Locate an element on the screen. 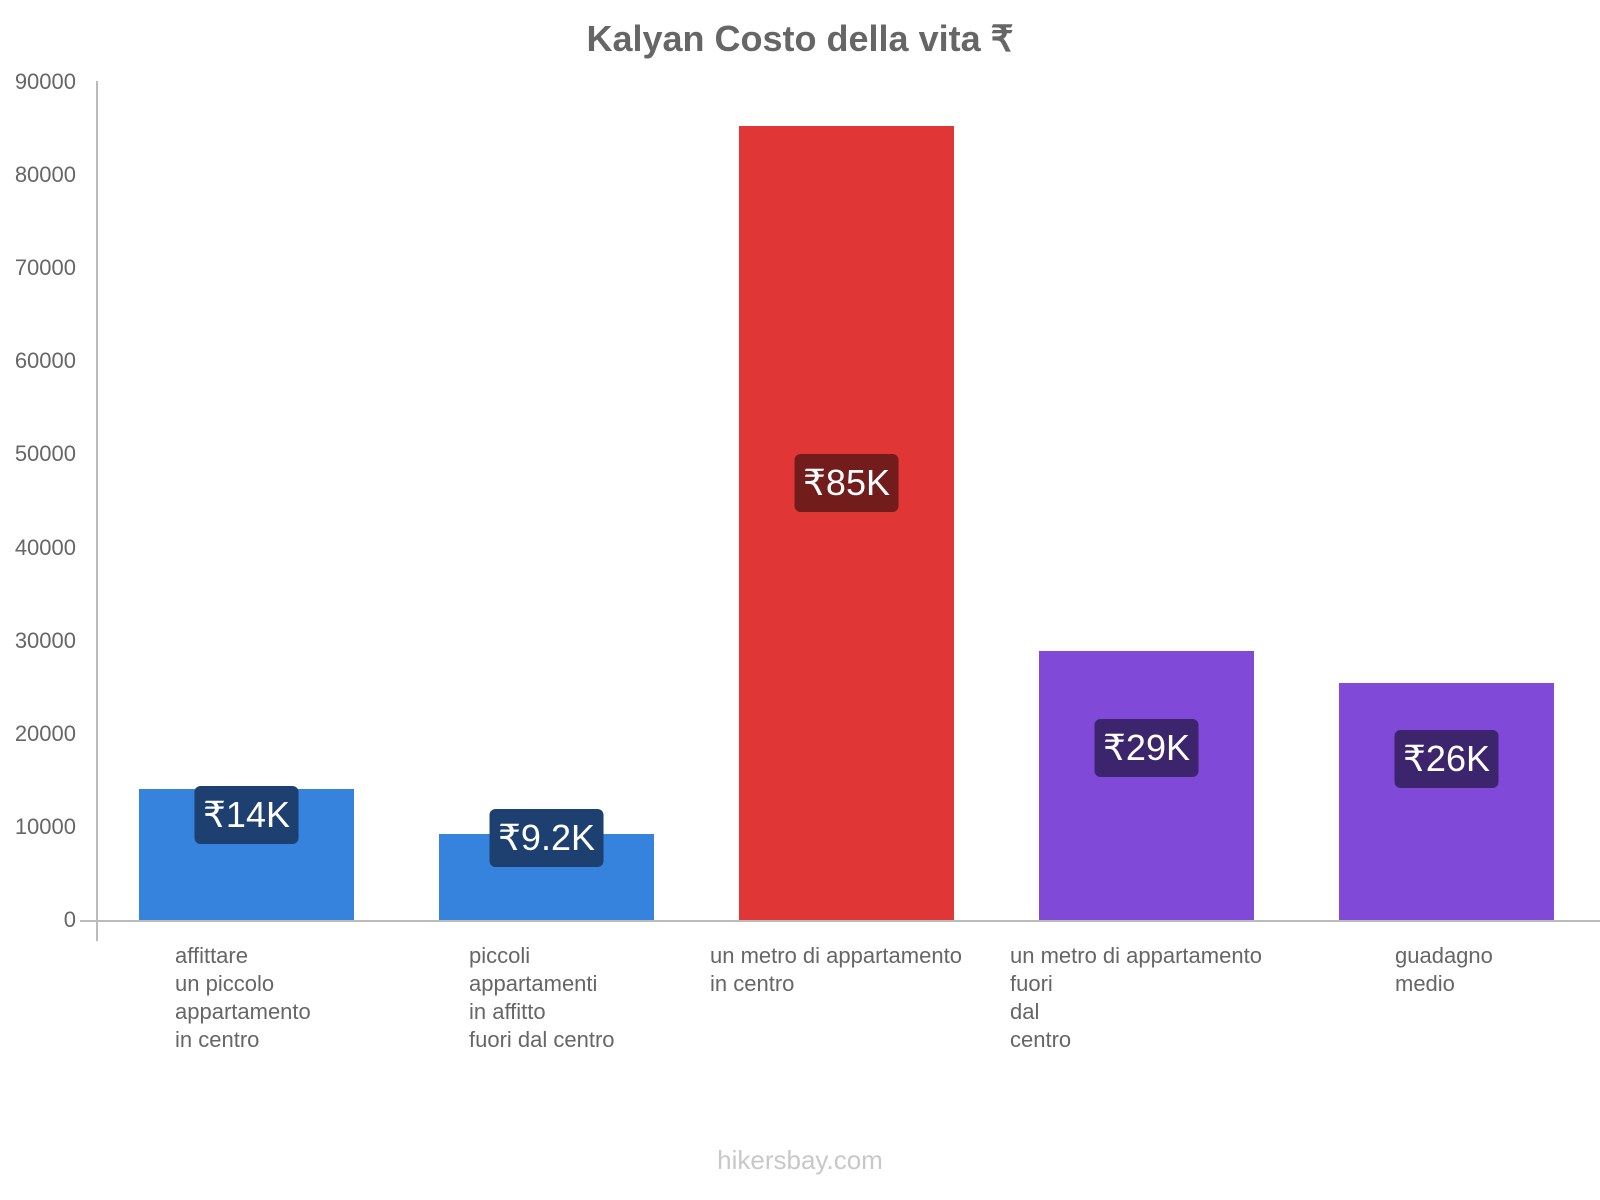  y-tick-label: 60000 is located at coordinates (45, 361).